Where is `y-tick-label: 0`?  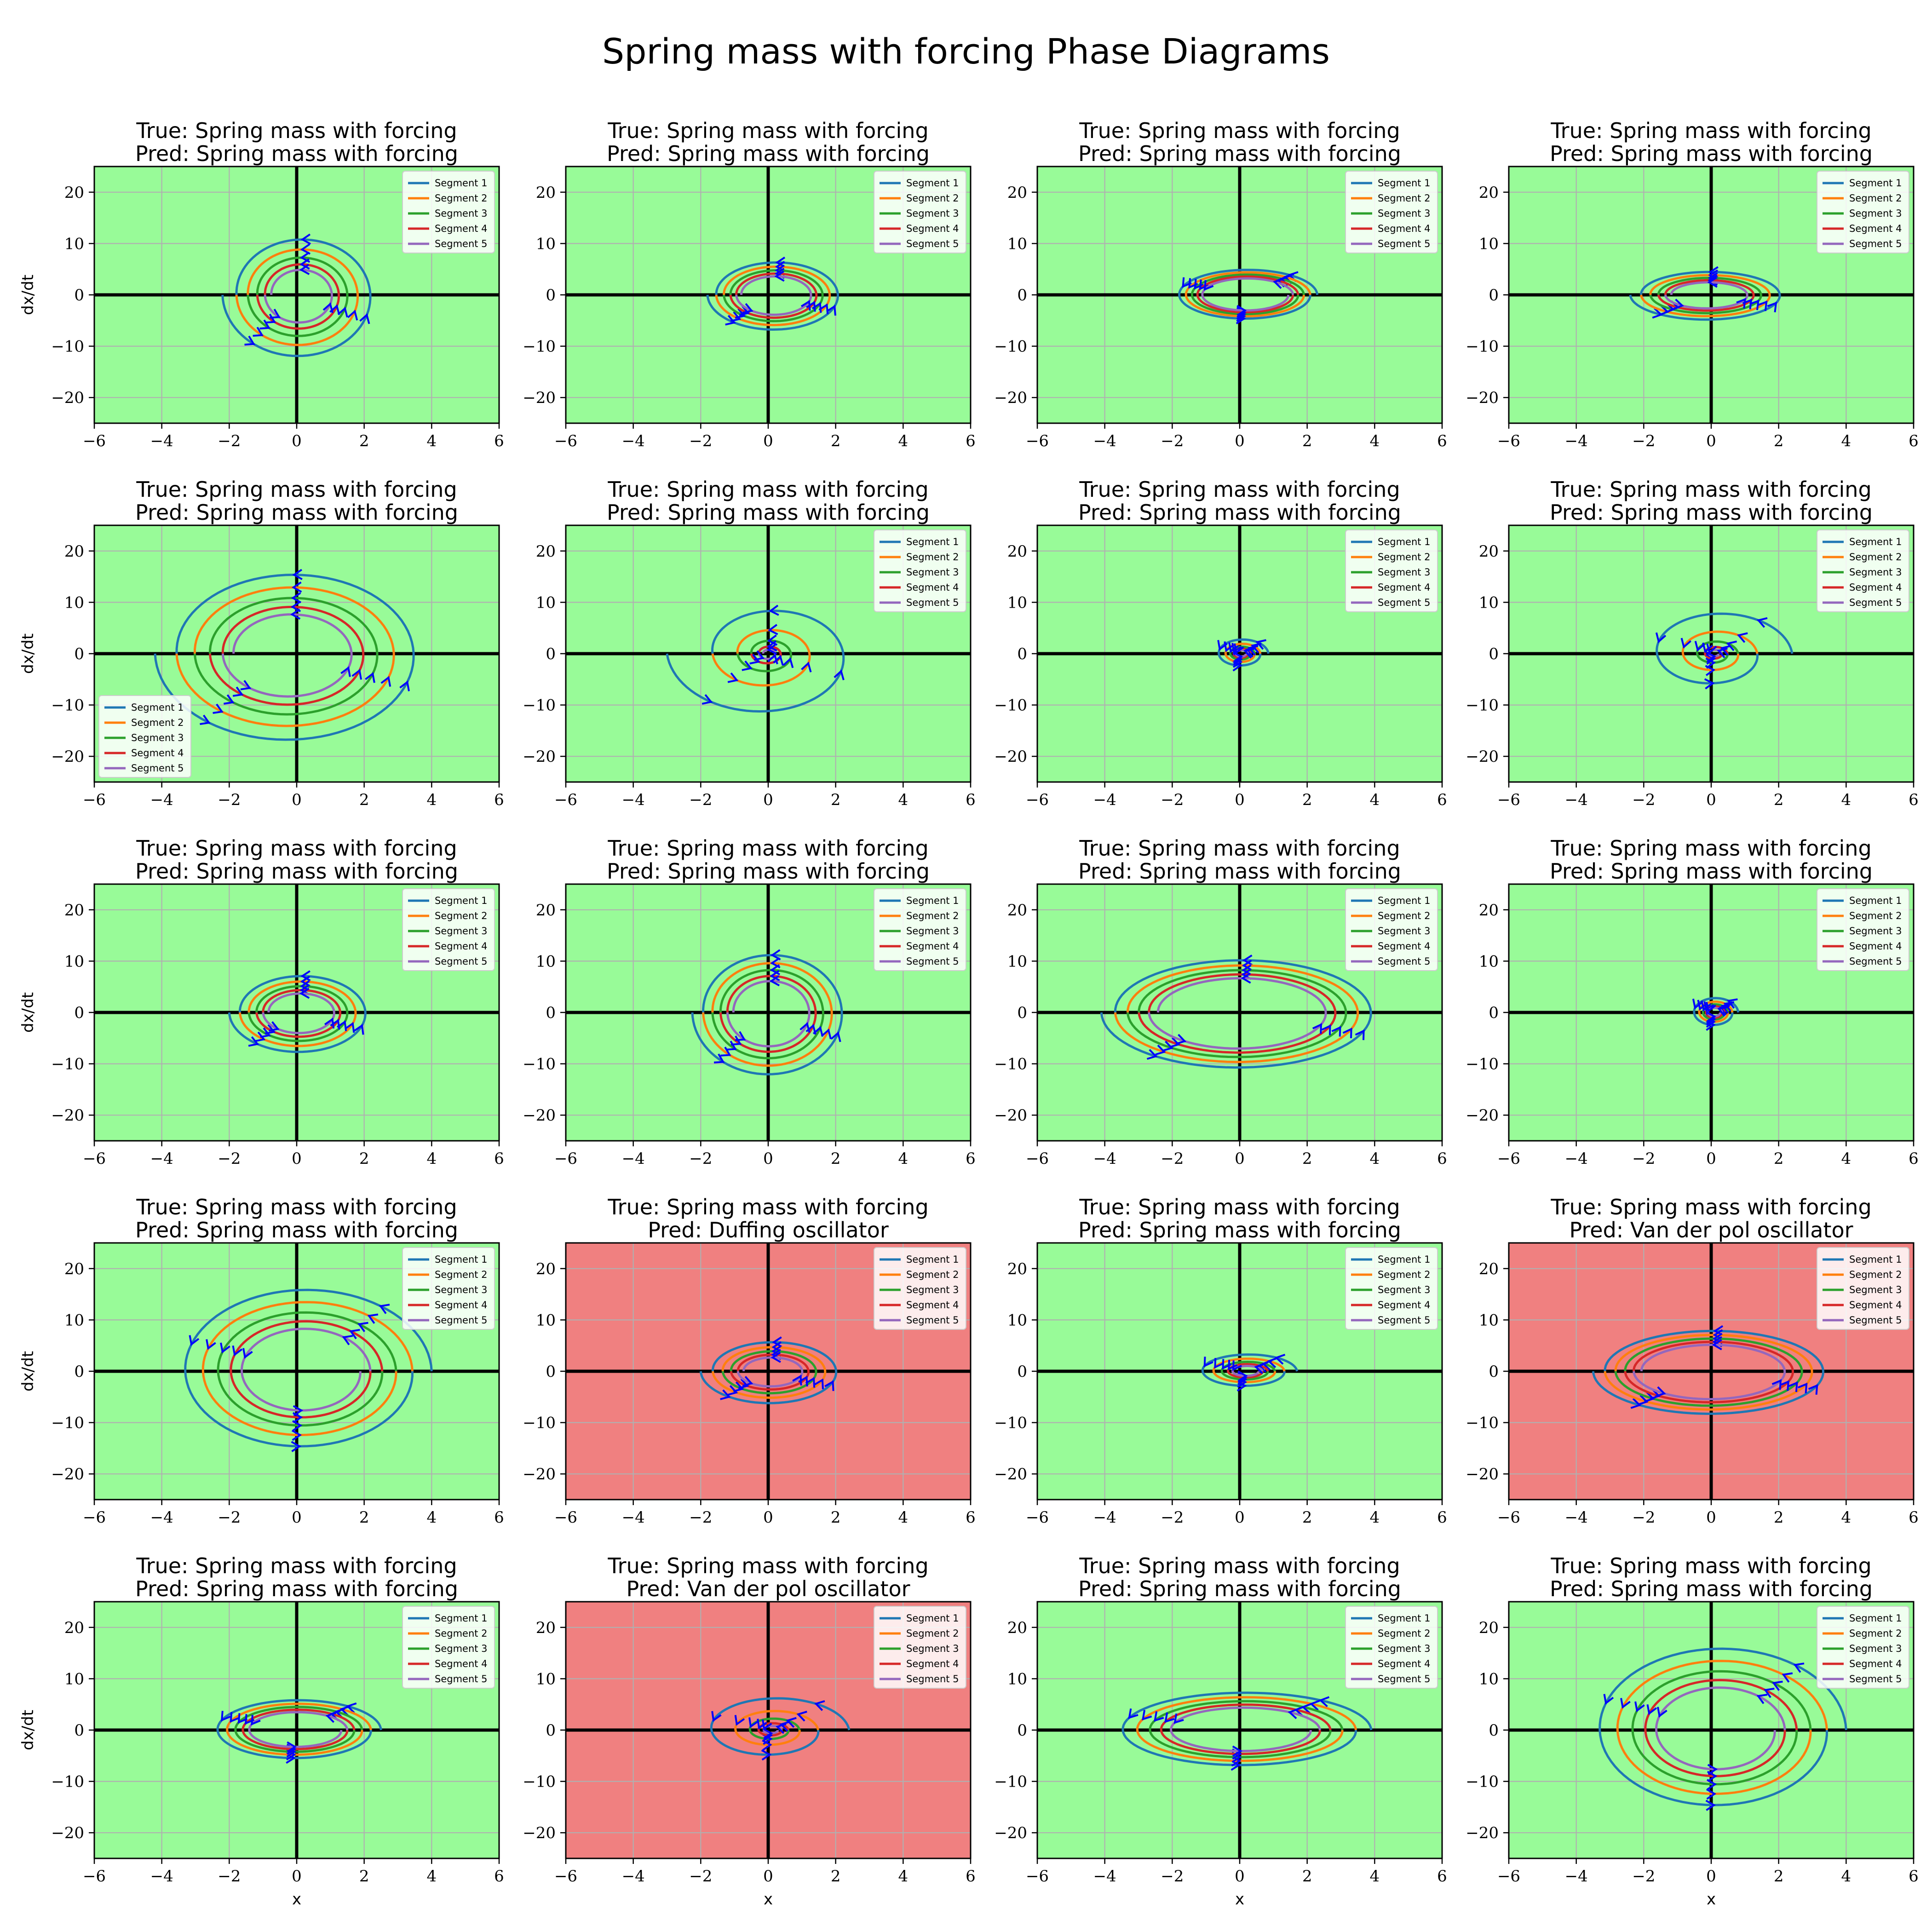
y-tick-label: 0 is located at coordinates (79, 295).